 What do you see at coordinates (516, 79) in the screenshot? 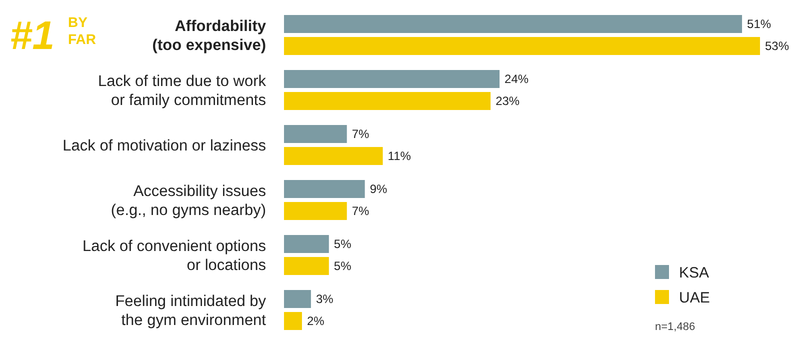
I see `data-label: 24%` at bounding box center [516, 79].